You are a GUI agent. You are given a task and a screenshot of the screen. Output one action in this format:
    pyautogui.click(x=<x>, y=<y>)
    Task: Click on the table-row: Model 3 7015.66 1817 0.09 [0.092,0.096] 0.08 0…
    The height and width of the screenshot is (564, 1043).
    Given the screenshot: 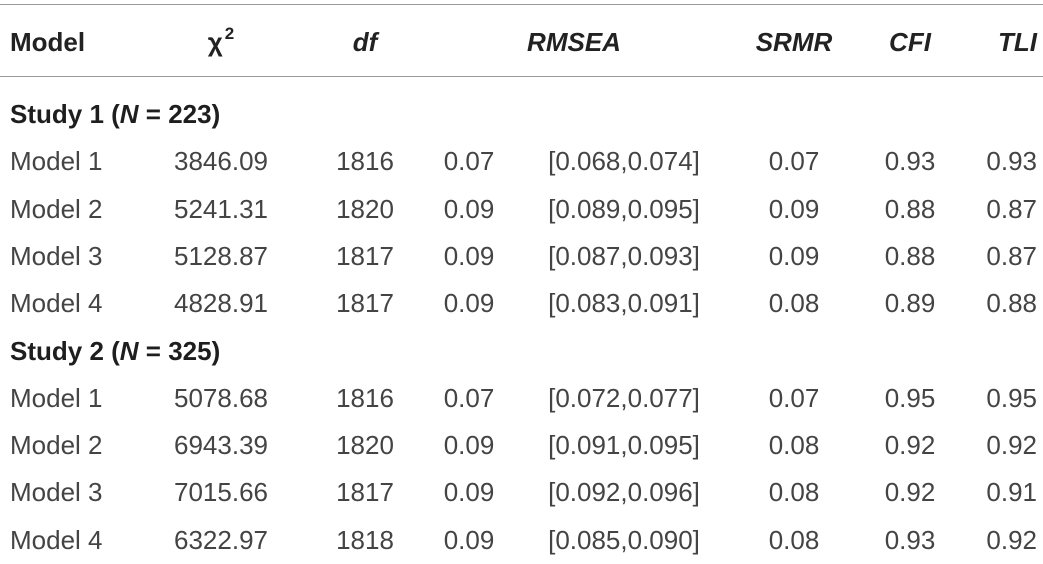 What is the action you would take?
    pyautogui.click(x=521, y=492)
    